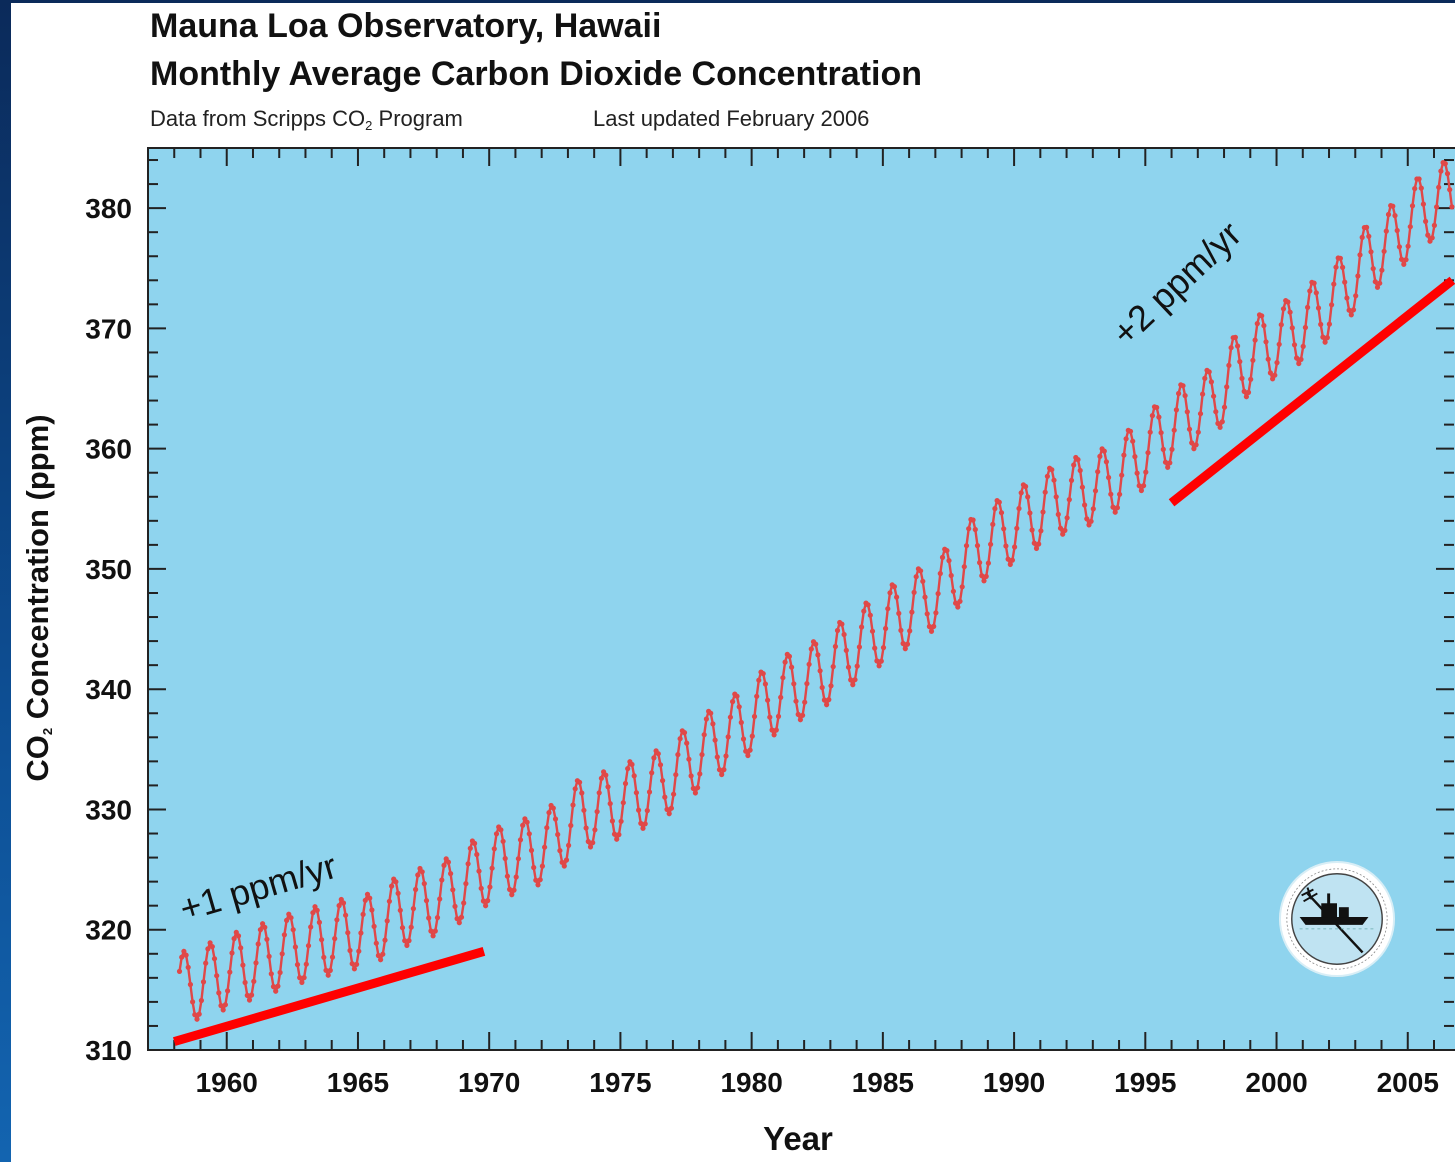  I want to click on y-tick-label: 360, so click(108, 449).